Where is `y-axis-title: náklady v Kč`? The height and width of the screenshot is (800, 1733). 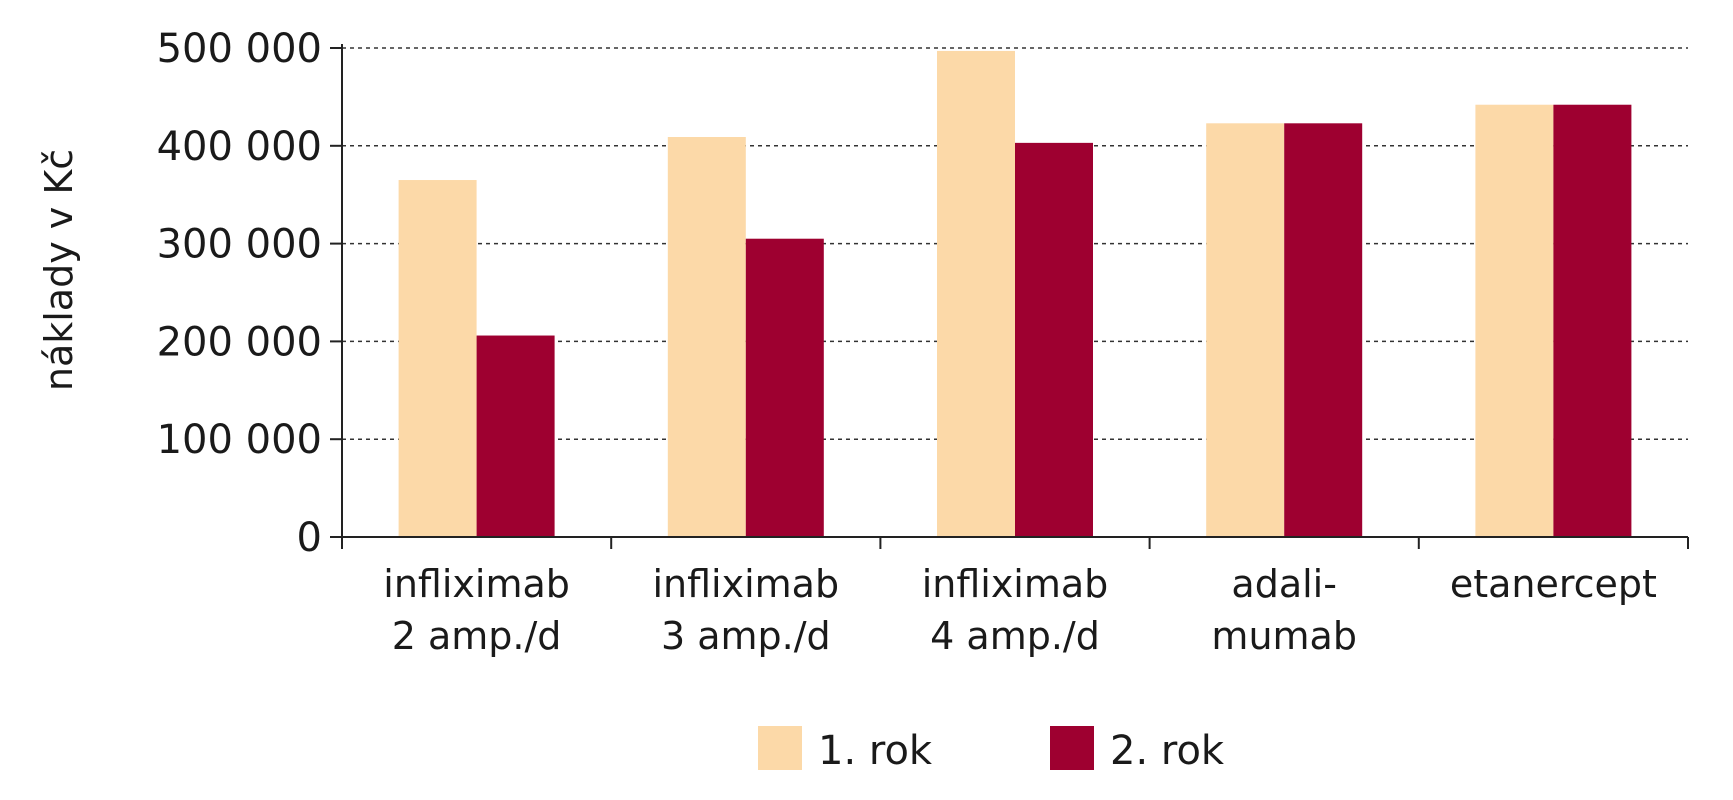
y-axis-title: náklady v Kč is located at coordinates (59, 270).